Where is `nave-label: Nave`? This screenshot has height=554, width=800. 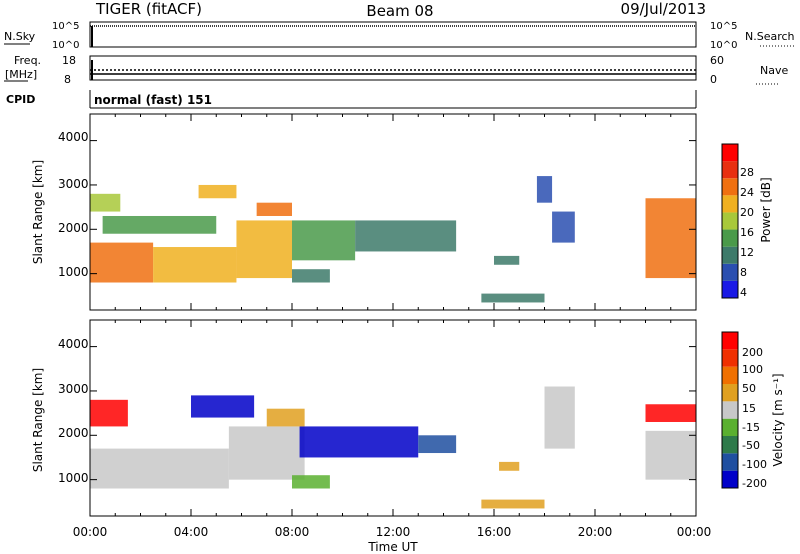
nave-label: Nave is located at coordinates (774, 70).